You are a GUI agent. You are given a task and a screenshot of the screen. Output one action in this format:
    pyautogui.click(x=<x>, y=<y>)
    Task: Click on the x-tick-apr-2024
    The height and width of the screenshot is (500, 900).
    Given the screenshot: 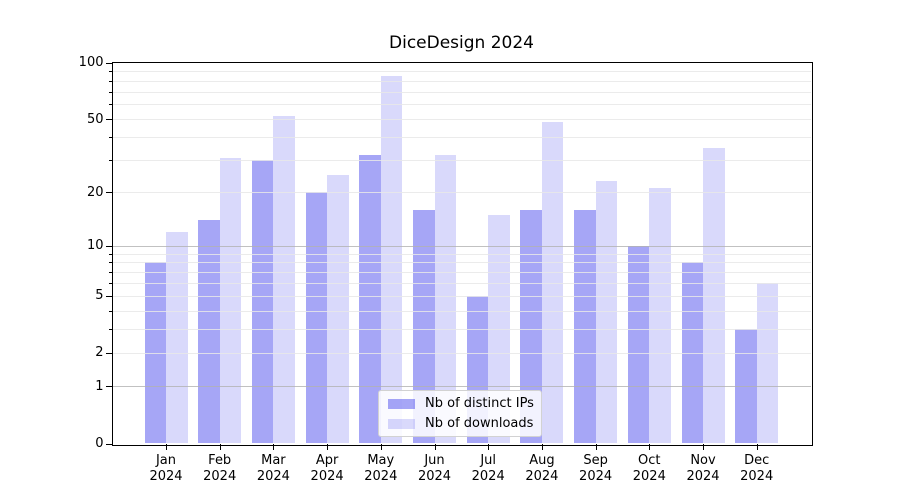 What is the action you would take?
    pyautogui.click(x=328, y=447)
    